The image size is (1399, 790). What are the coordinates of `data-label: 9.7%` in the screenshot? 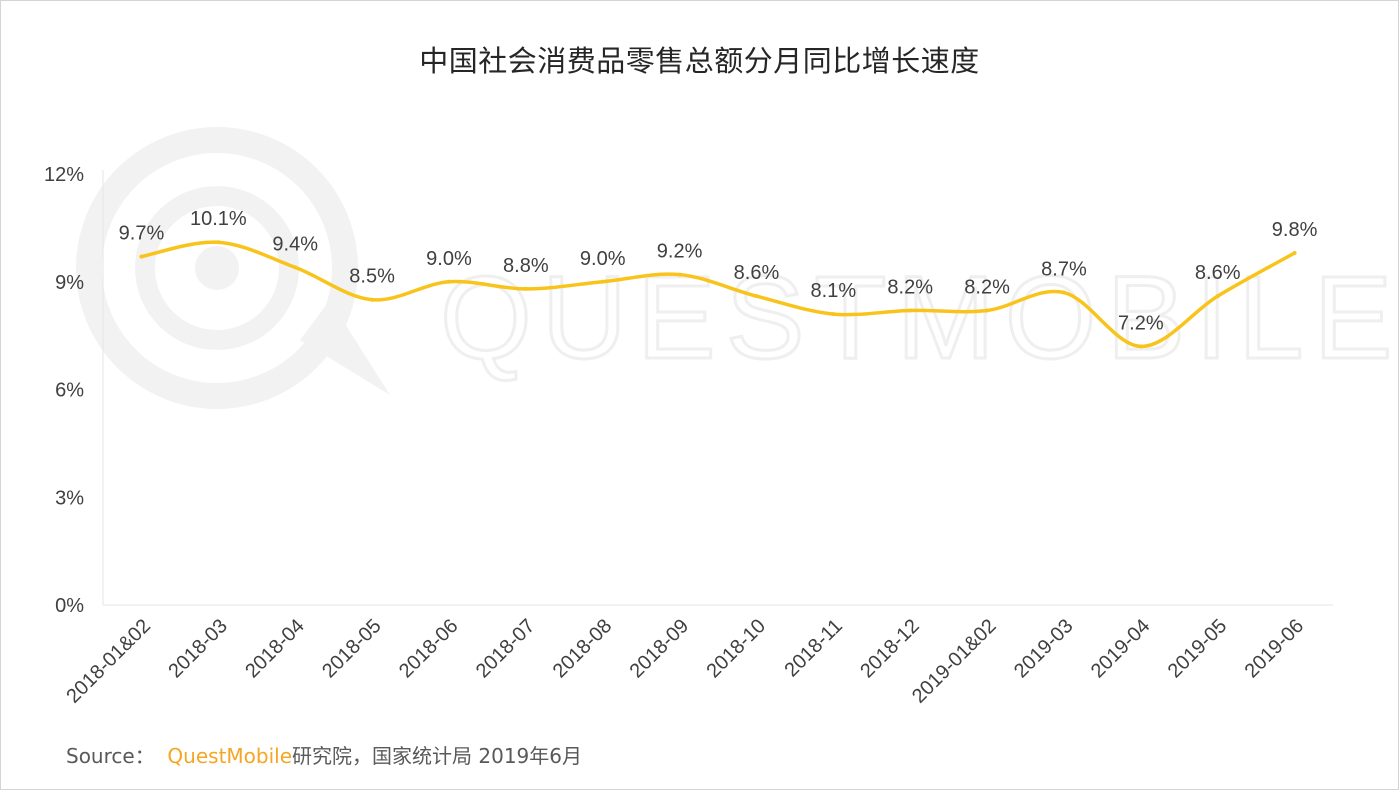 It's located at (142, 234).